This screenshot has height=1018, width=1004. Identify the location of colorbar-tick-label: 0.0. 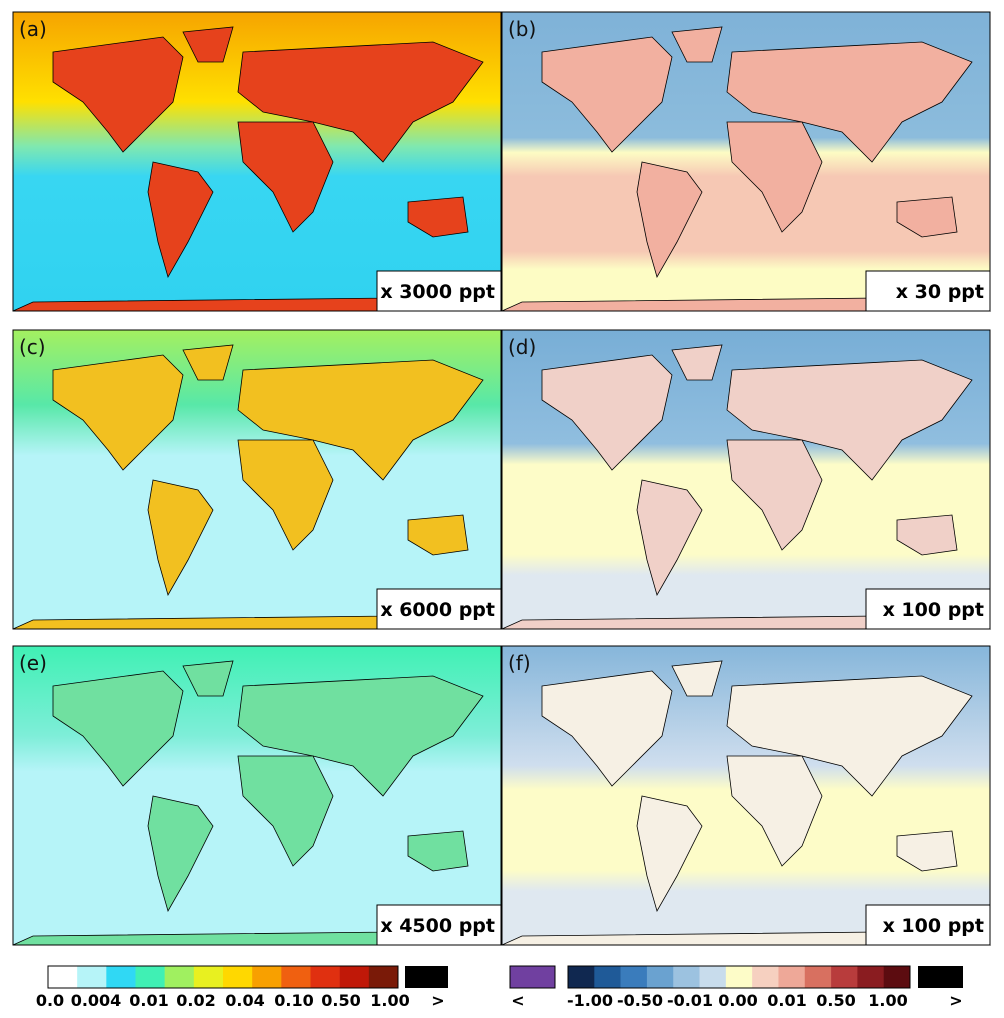
(50, 1000).